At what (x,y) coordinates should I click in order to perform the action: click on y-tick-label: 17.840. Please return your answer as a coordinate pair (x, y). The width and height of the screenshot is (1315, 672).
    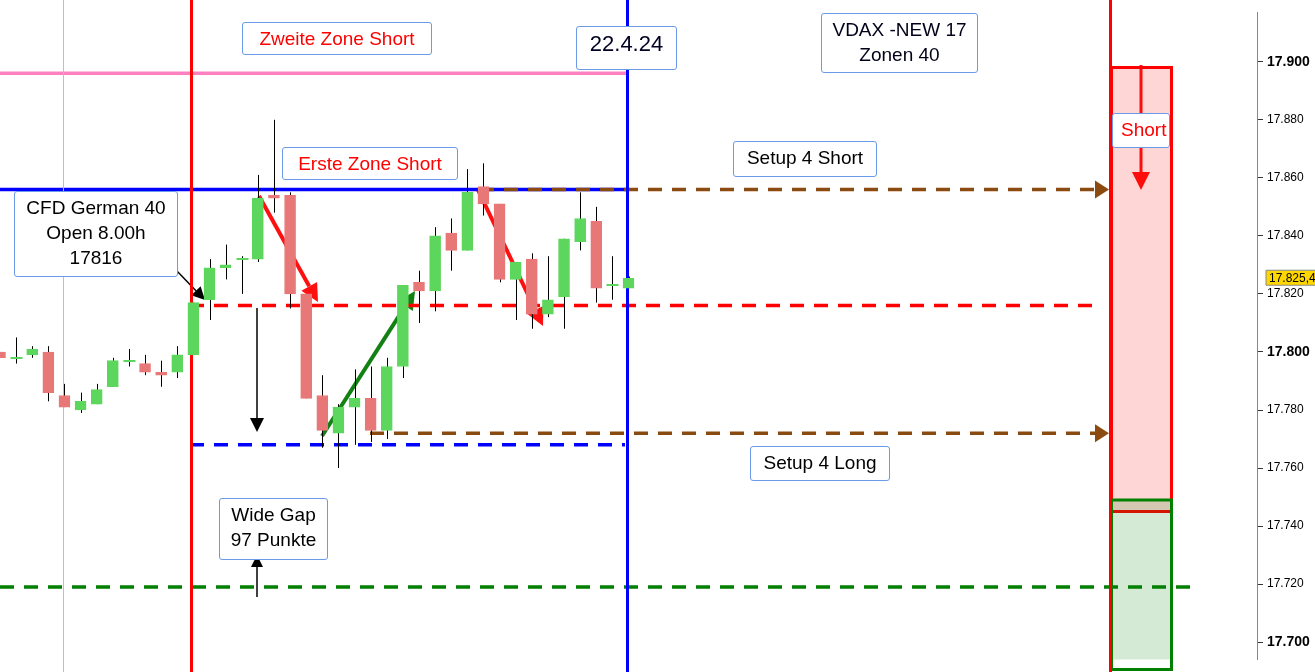
    Looking at the image, I should click on (1286, 235).